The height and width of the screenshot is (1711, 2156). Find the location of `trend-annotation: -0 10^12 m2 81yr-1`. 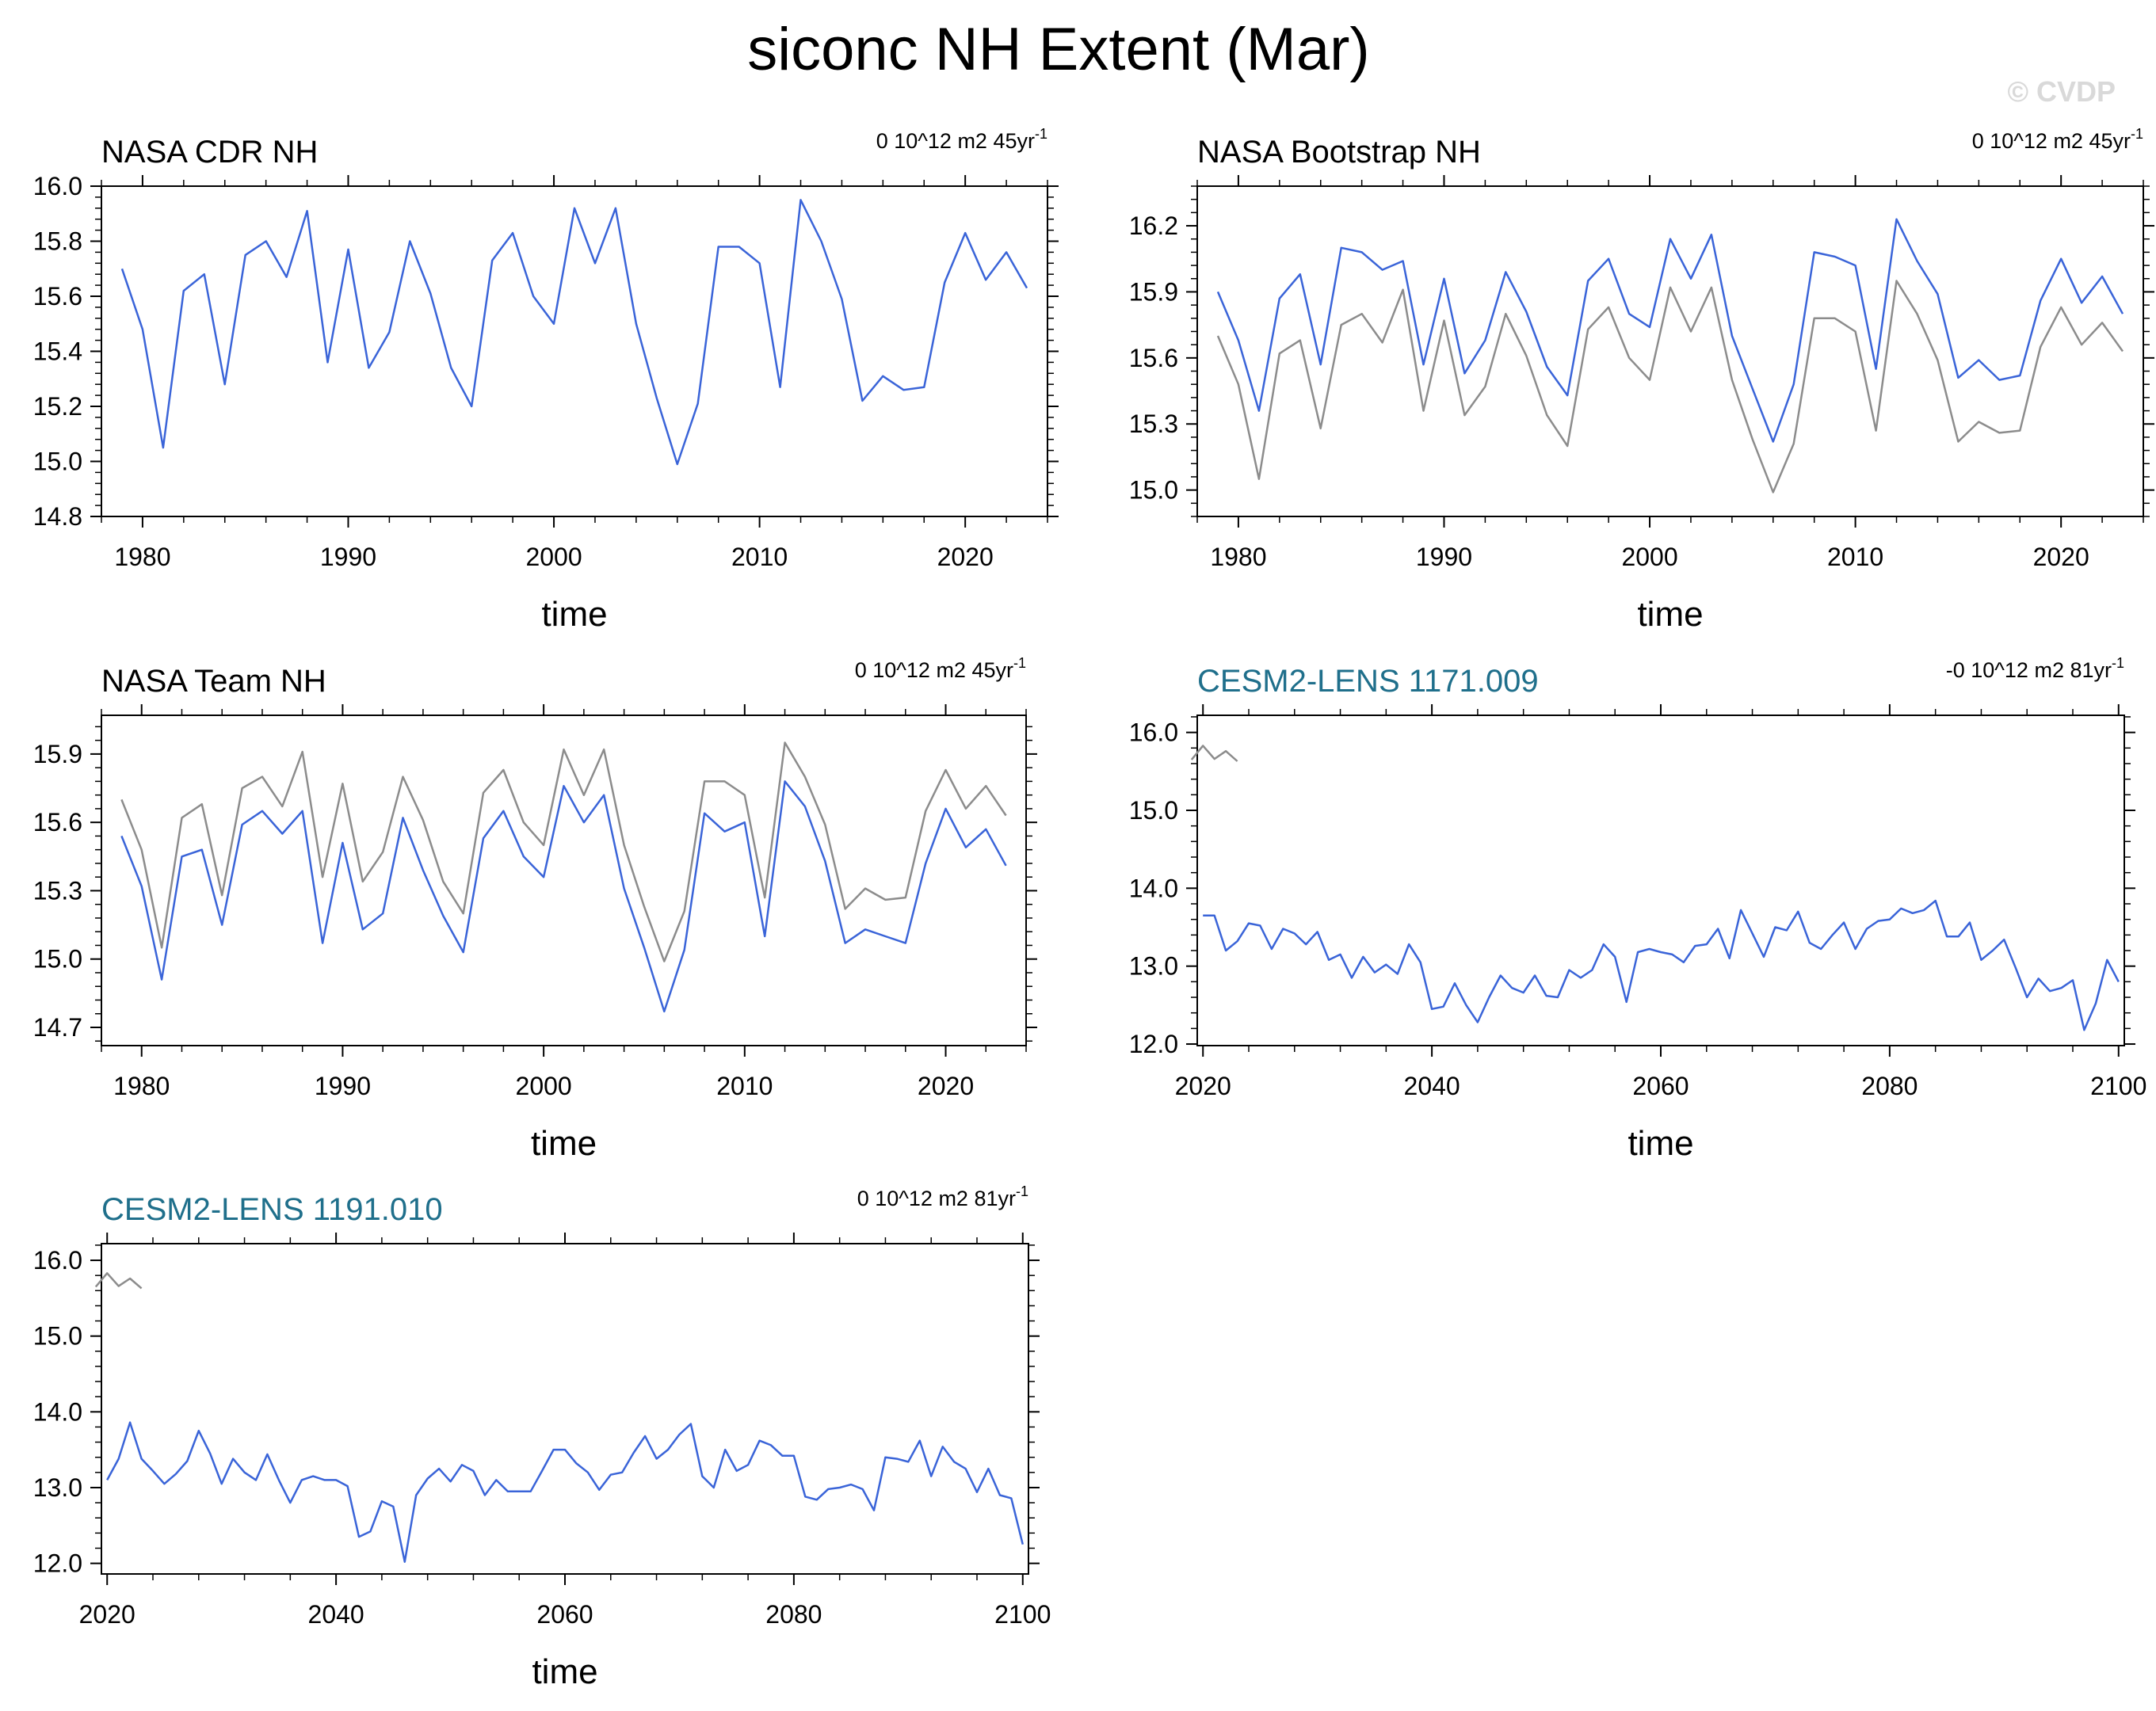

trend-annotation: -0 10^12 m2 81yr-1 is located at coordinates (2035, 668).